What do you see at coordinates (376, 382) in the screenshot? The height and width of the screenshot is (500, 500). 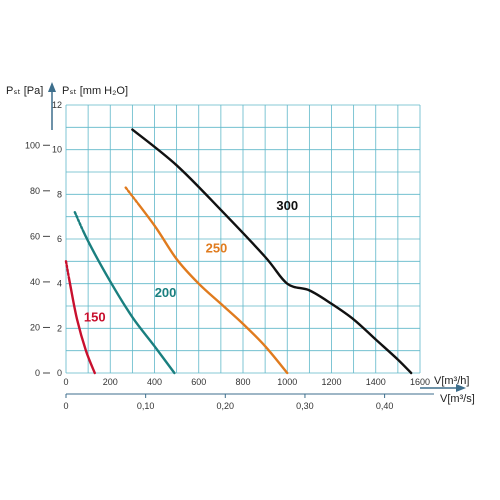 I see `x-tick-m3h: 1400` at bounding box center [376, 382].